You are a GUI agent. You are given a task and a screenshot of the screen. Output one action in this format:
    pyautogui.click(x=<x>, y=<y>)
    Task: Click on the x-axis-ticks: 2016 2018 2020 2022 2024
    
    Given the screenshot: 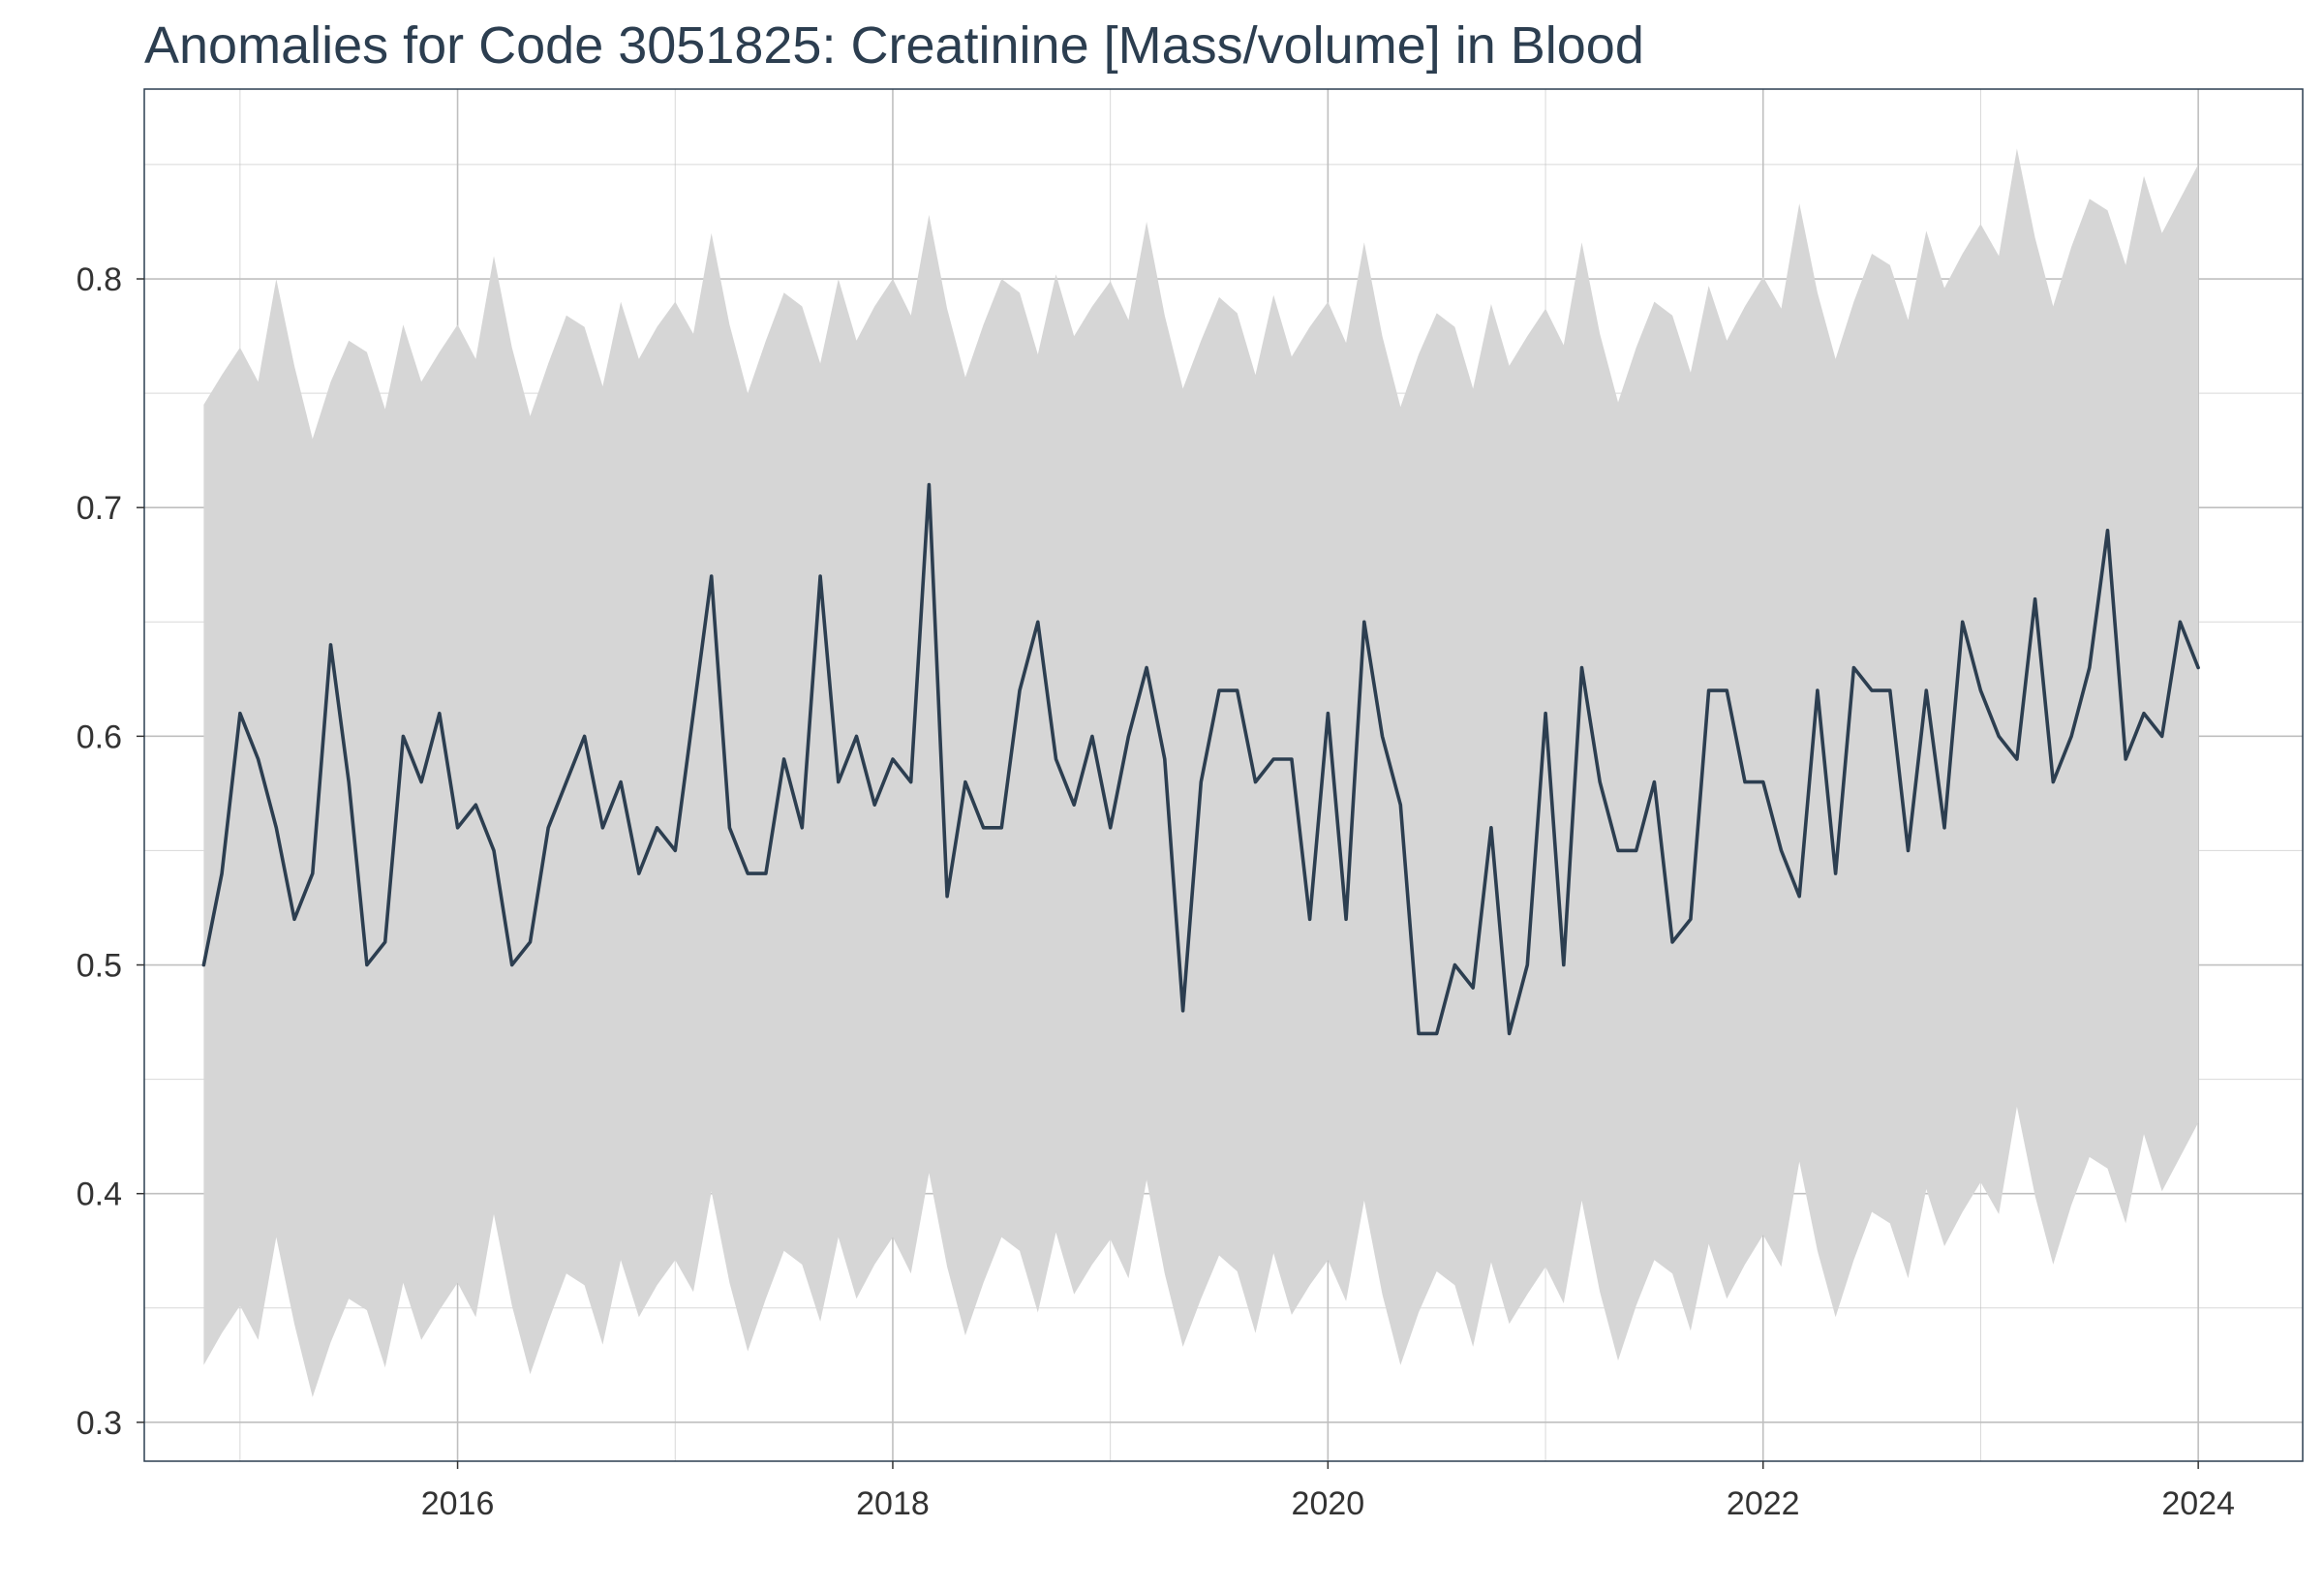 What is the action you would take?
    pyautogui.click(x=1328, y=1491)
    